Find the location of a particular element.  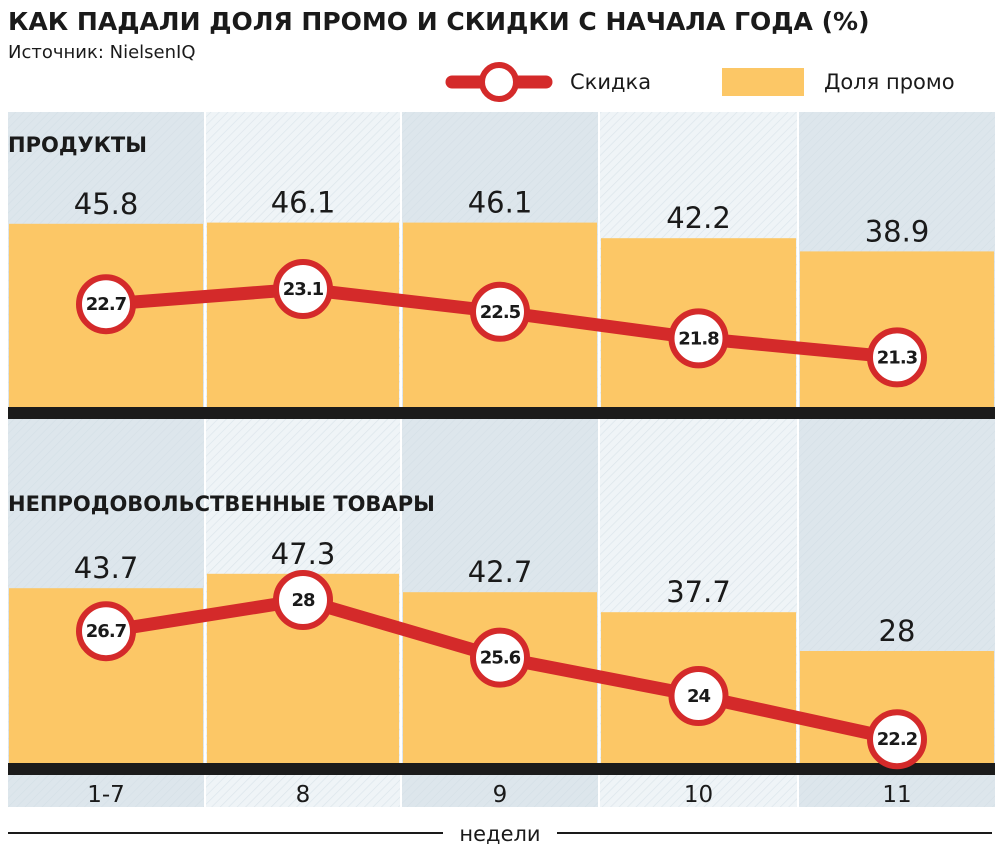

x-tick-label: 9 is located at coordinates (500, 795).